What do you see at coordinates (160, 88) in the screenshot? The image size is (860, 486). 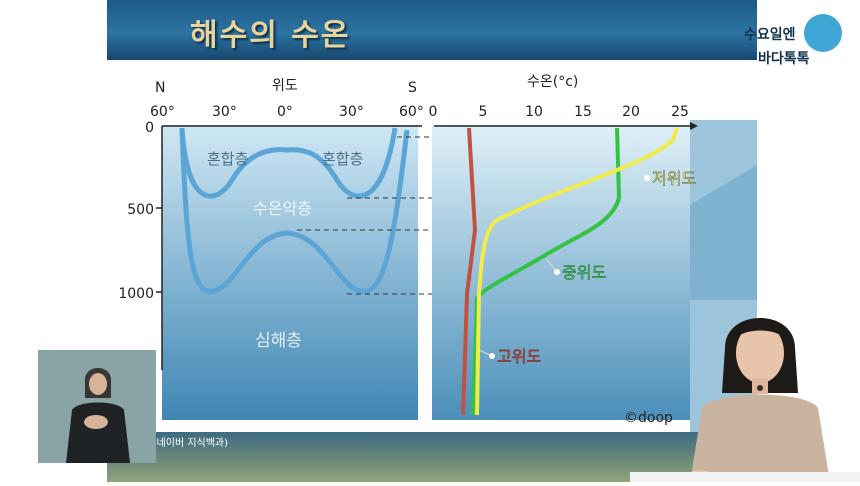 I see `north-label: N` at bounding box center [160, 88].